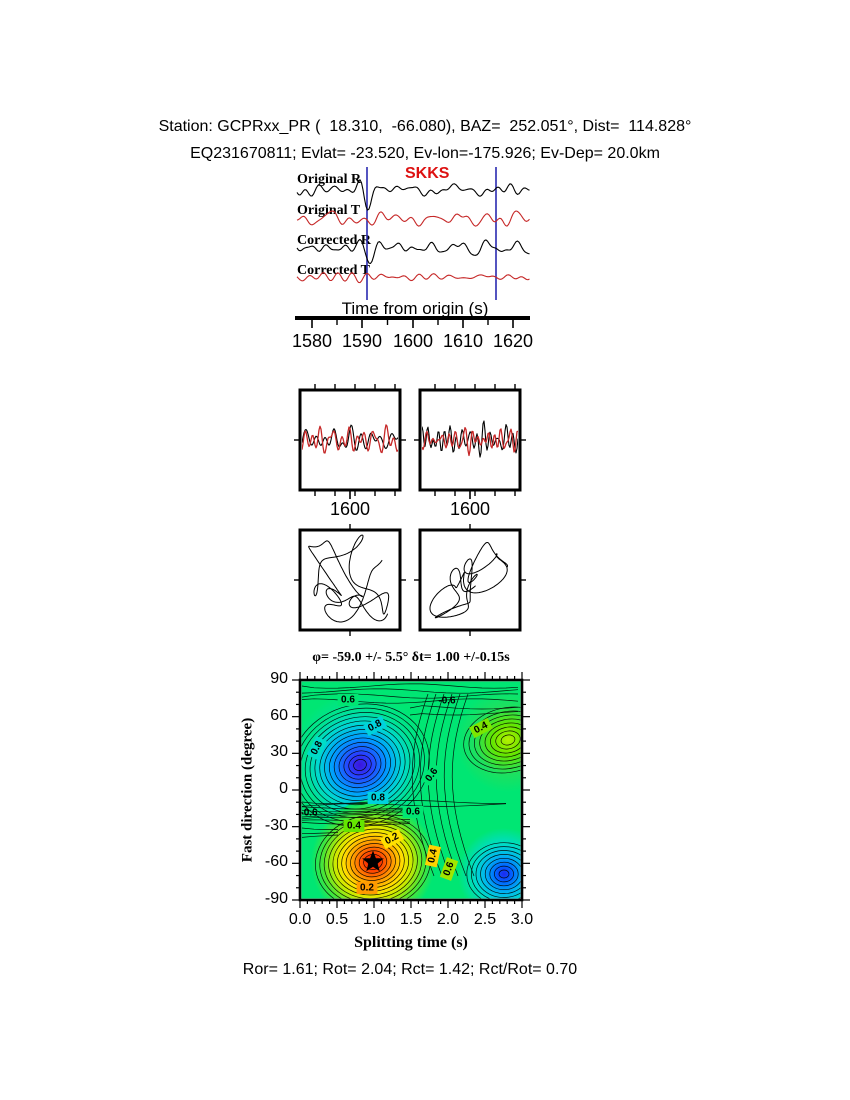 The height and width of the screenshot is (1100, 850). Describe the element at coordinates (485, 919) in the screenshot. I see `contour-x-tick-label: 2.5` at that location.